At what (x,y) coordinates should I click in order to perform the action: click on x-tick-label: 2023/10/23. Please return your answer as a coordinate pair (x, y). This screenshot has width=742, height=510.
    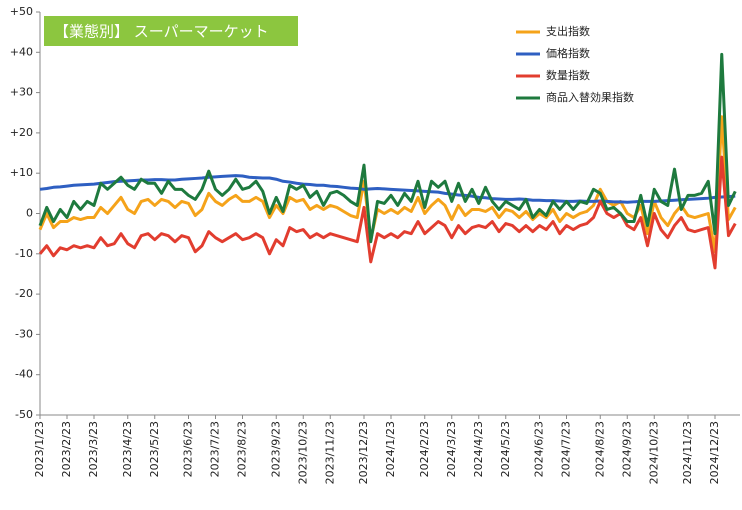
    Looking at the image, I should click on (302, 452).